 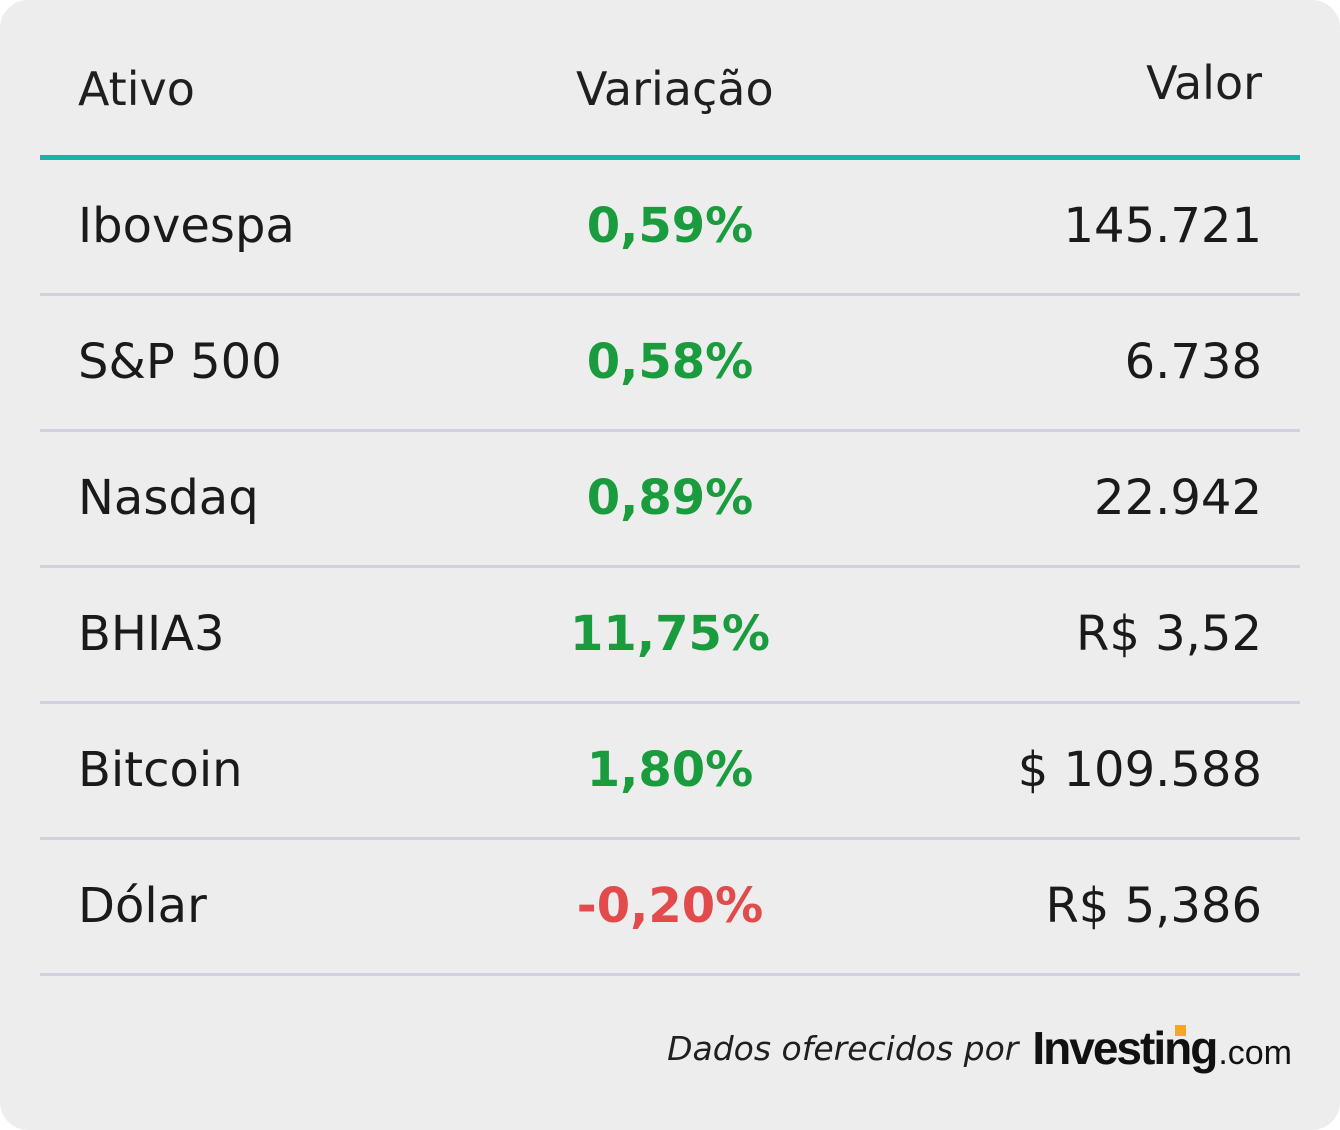 I want to click on table-row: Dólar -0,20% R$ 5,386, so click(x=670, y=908).